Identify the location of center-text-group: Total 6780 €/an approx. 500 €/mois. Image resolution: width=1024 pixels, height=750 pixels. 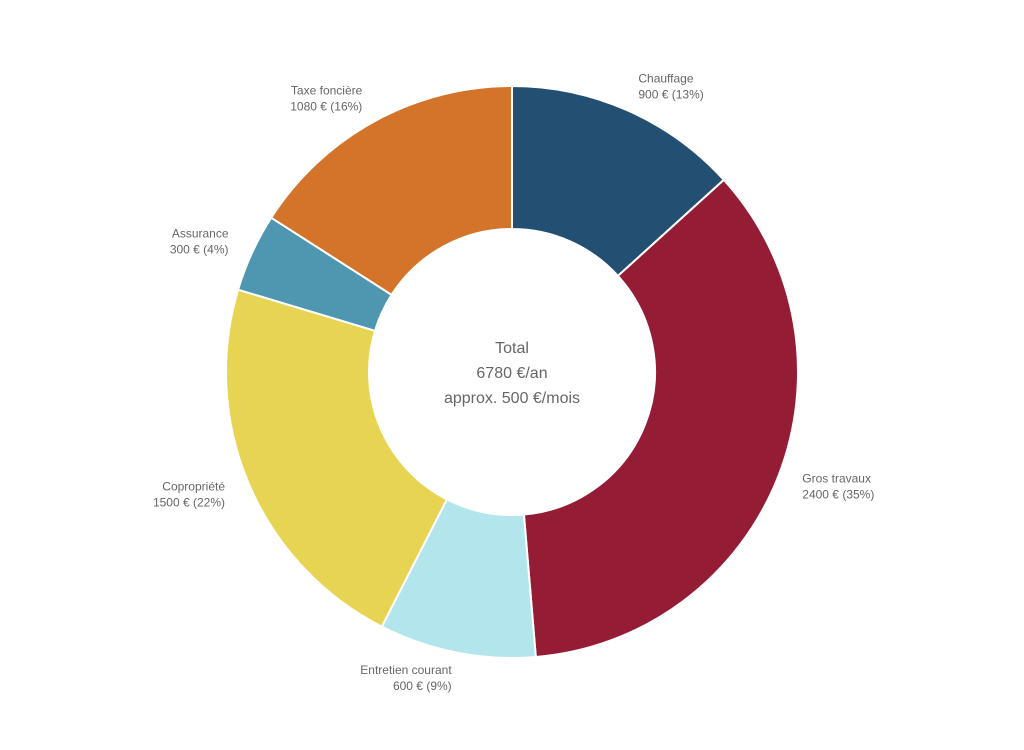
(512, 373).